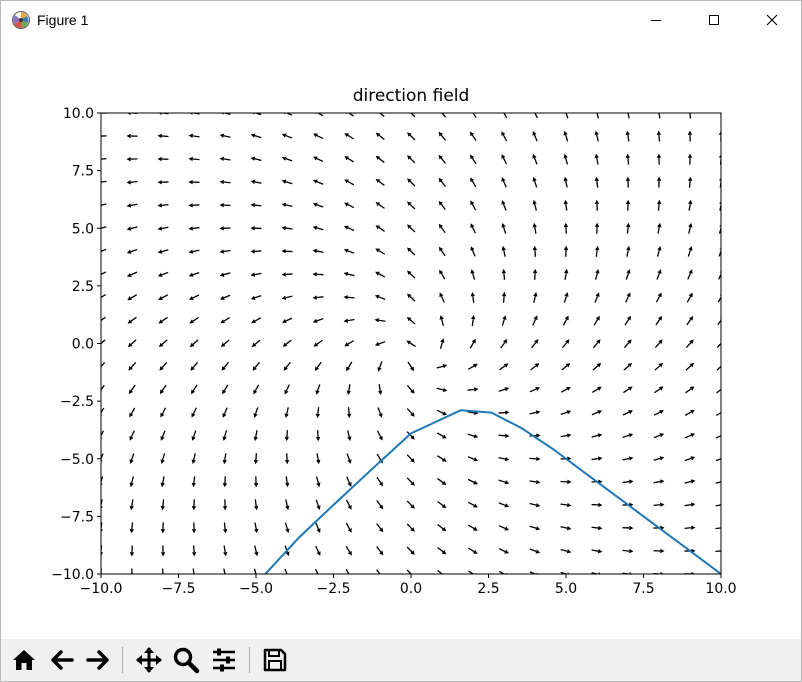 The image size is (802, 682). I want to click on configure-subplots-button, so click(224, 660).